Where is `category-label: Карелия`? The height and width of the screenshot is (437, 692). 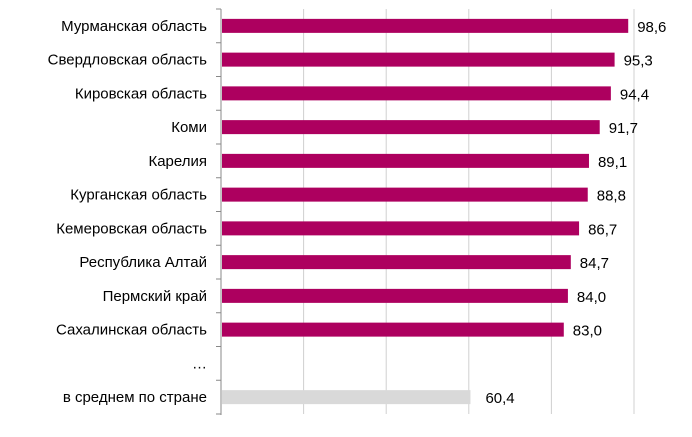 category-label: Карелия is located at coordinates (177, 161).